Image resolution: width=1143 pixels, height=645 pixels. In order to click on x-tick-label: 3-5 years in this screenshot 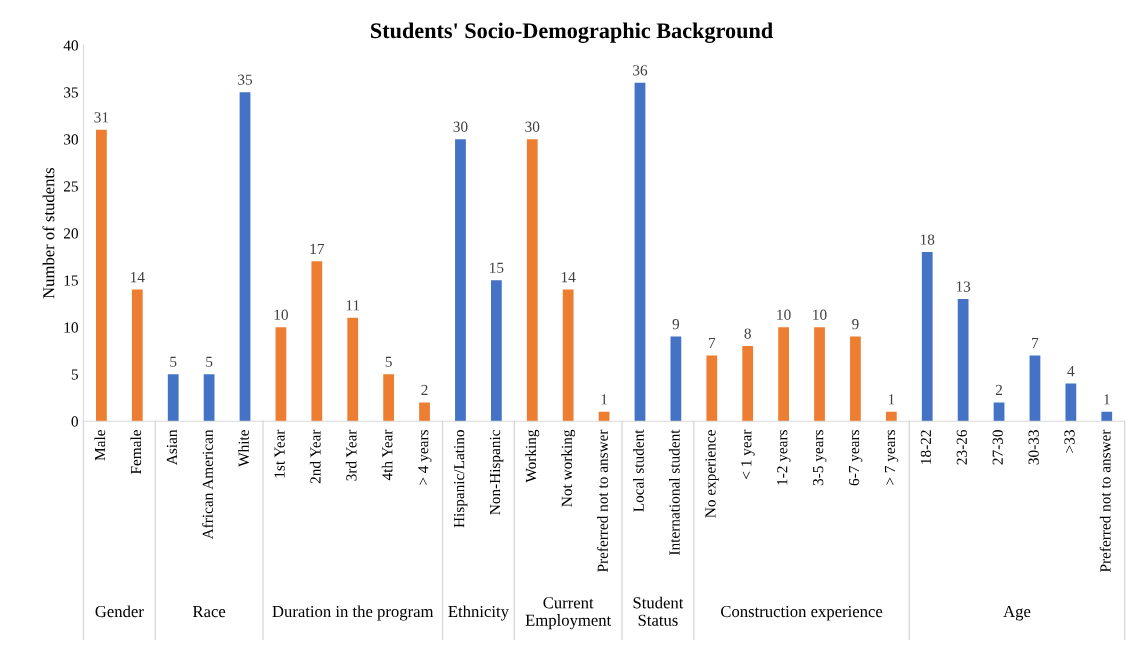, I will do `click(820, 458)`.